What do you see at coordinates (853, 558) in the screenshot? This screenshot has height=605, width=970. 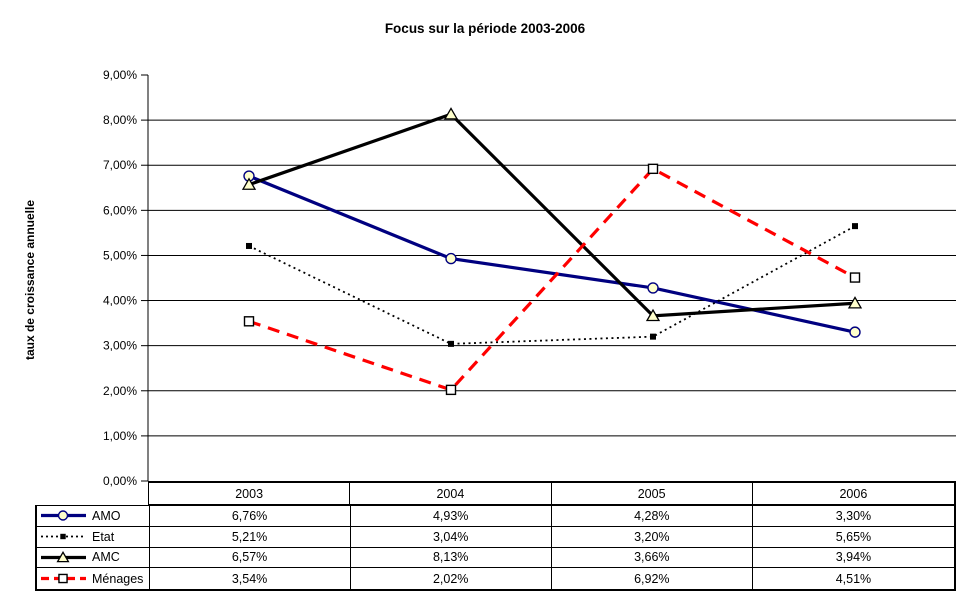 I see `table-value-cell: 3,94%` at bounding box center [853, 558].